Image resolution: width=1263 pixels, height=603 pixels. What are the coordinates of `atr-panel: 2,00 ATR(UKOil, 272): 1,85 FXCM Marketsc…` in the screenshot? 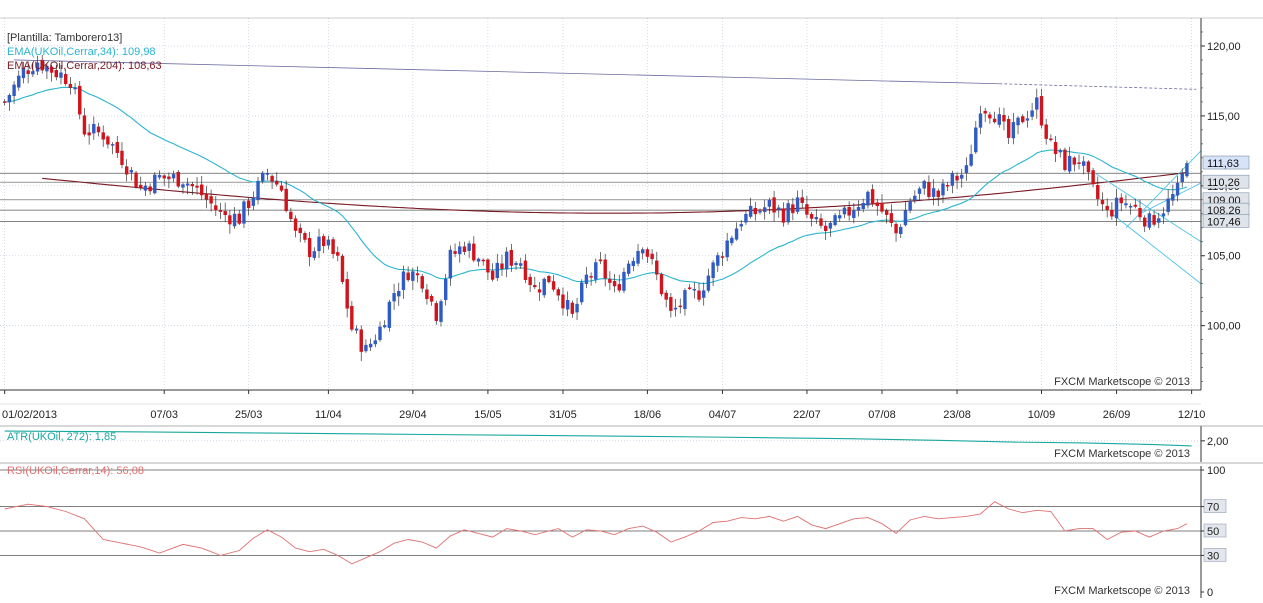 It's located at (614, 444).